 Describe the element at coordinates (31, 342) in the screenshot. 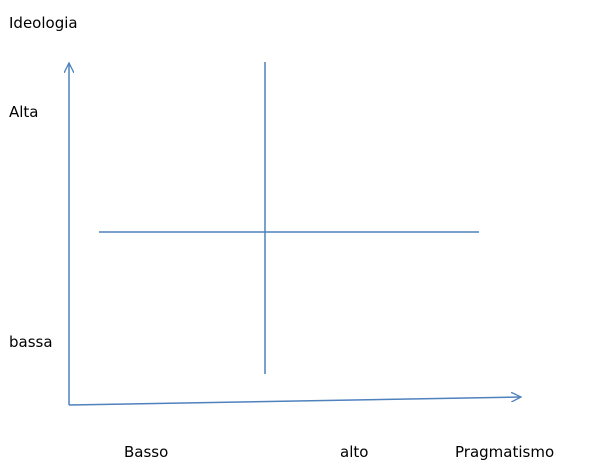

I see `y-axis-low-label: bassa` at that location.